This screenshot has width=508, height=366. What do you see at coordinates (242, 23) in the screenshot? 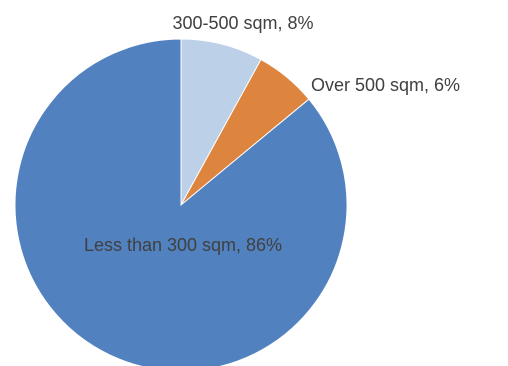
I see `label-300-500-sqm: 300-500 sqm, 8%` at bounding box center [242, 23].